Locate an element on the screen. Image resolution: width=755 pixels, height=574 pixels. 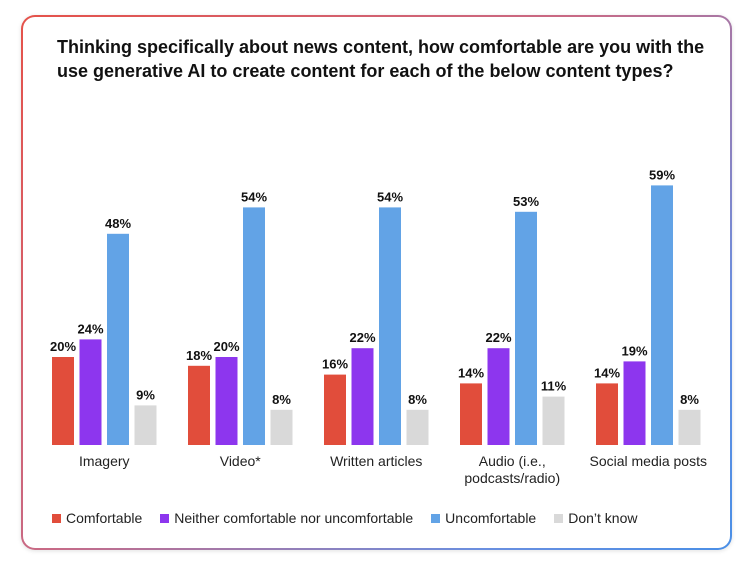
bar-audio-i-e-podcasts-radio-comfortable is located at coordinates (471, 414).